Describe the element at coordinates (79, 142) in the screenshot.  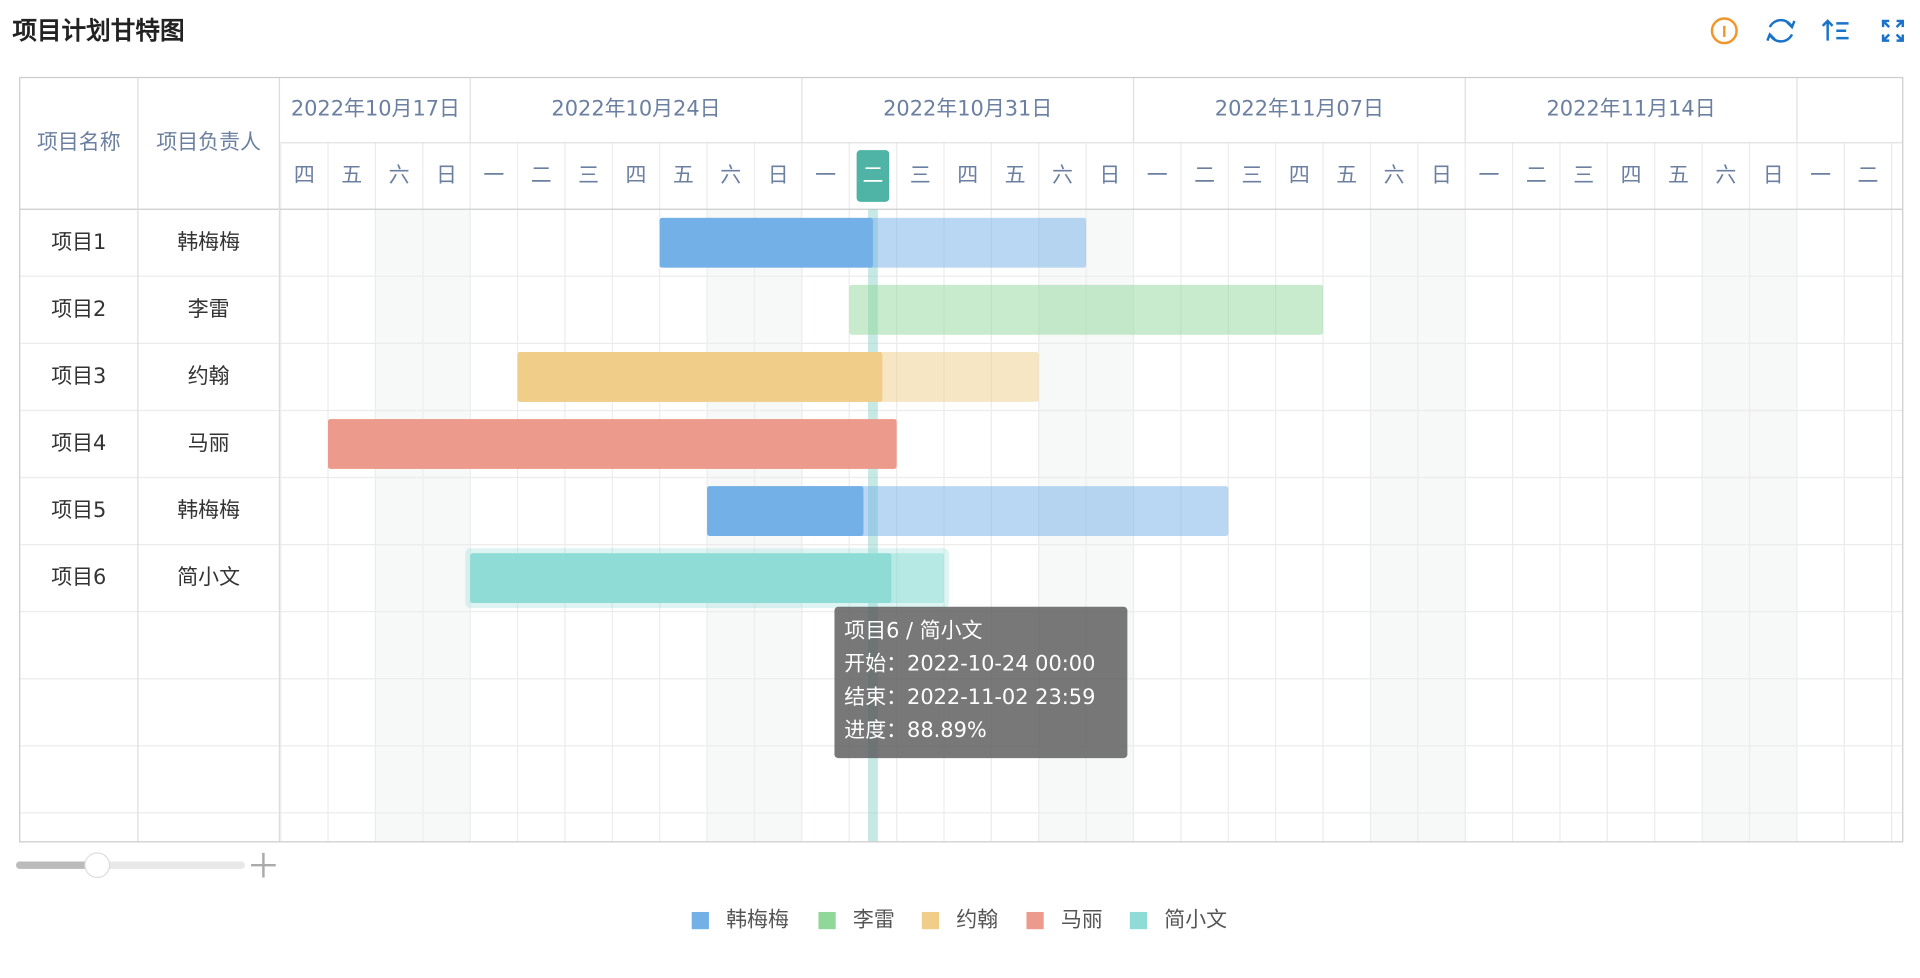
I see `column-header: 项目名称` at that location.